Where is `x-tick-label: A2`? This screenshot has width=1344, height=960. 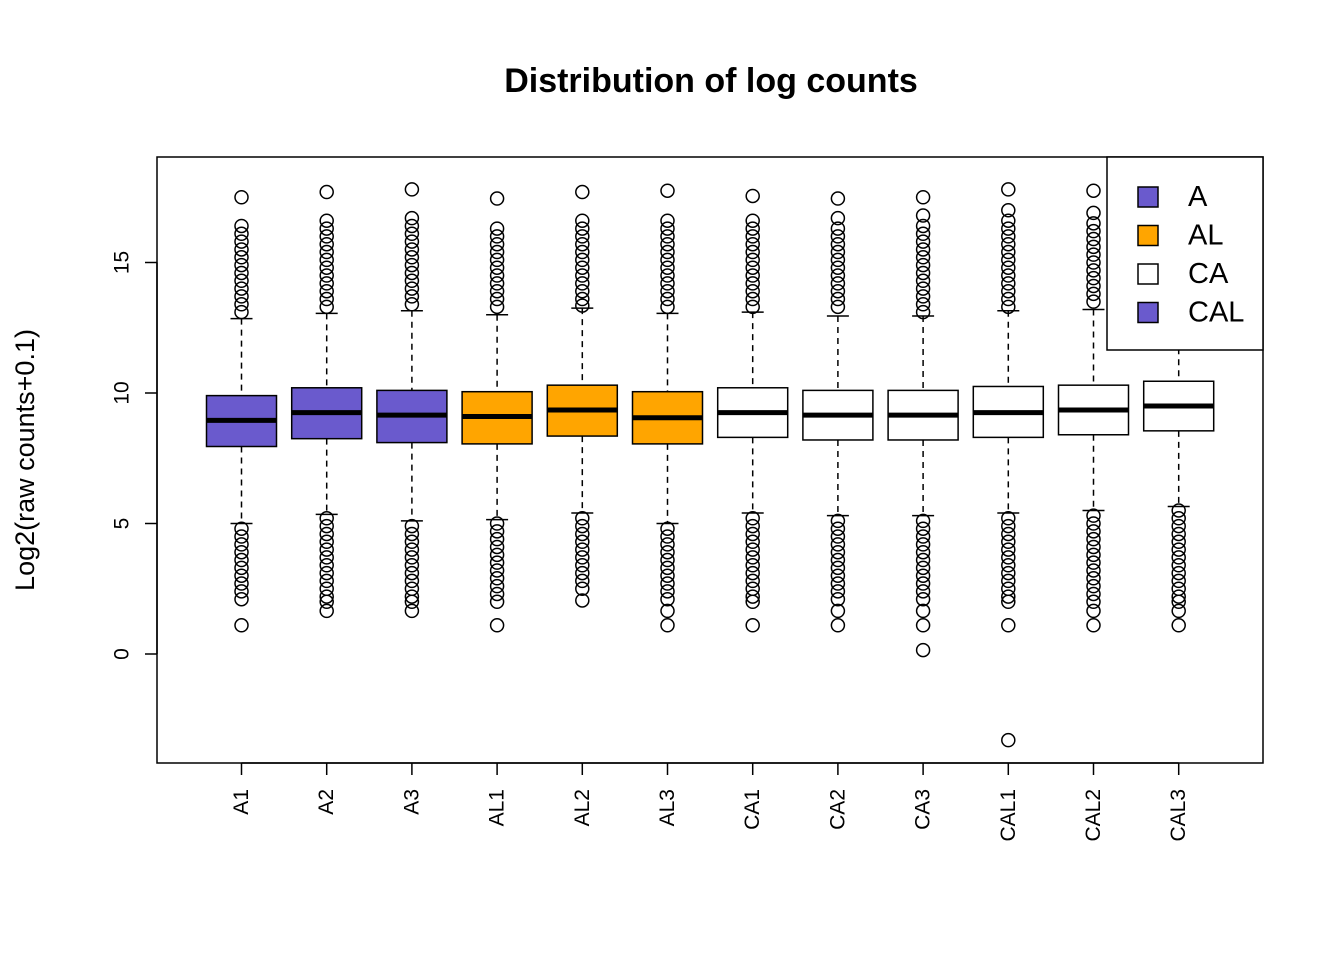 x-tick-label: A2 is located at coordinates (326, 802).